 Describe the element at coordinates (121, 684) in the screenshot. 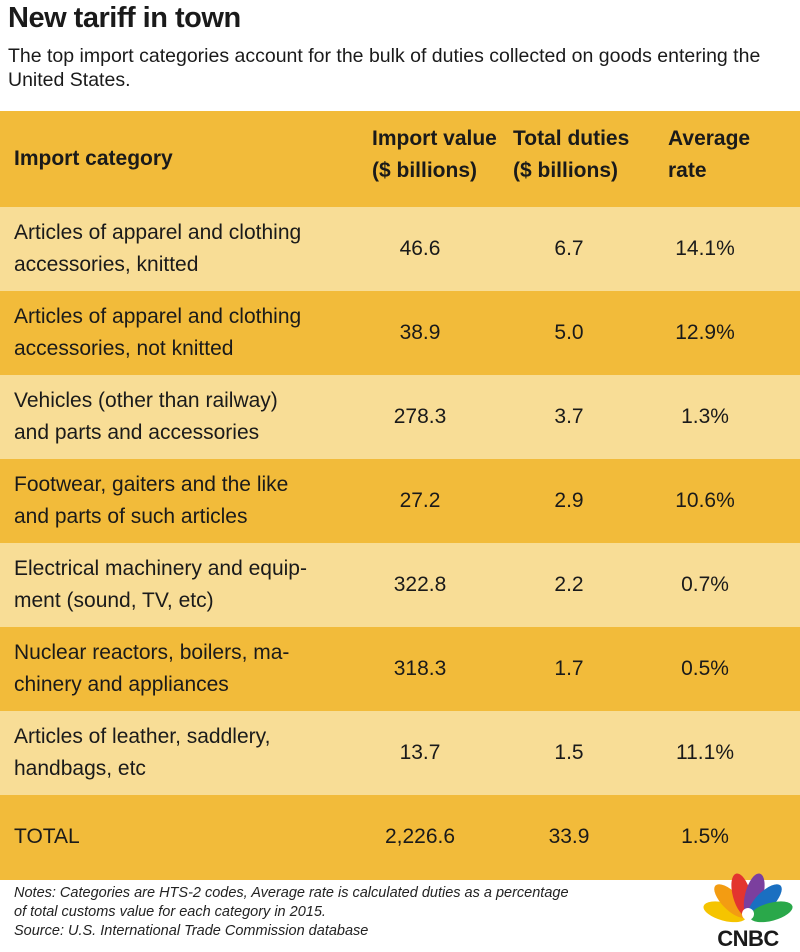

I see `category-line: chinery and appliances` at that location.